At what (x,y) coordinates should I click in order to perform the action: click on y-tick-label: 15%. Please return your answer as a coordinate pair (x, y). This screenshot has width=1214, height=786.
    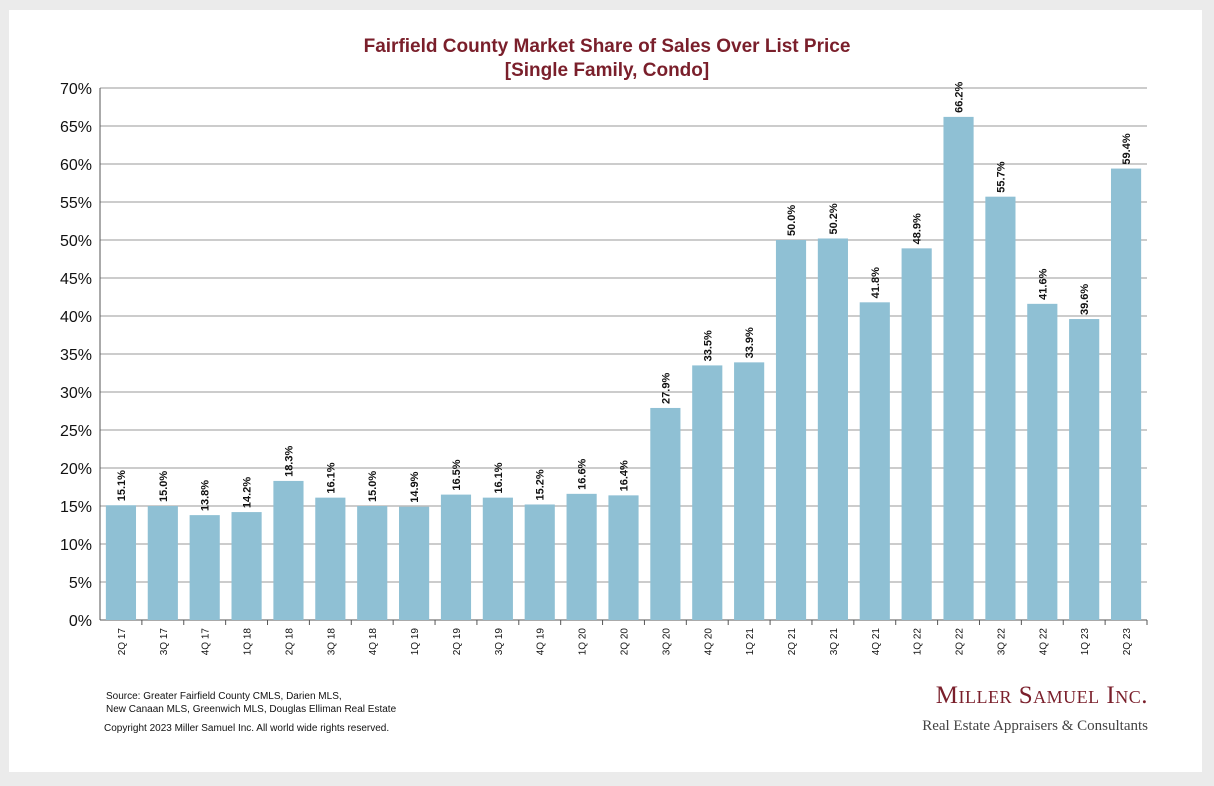
    Looking at the image, I should click on (76, 507).